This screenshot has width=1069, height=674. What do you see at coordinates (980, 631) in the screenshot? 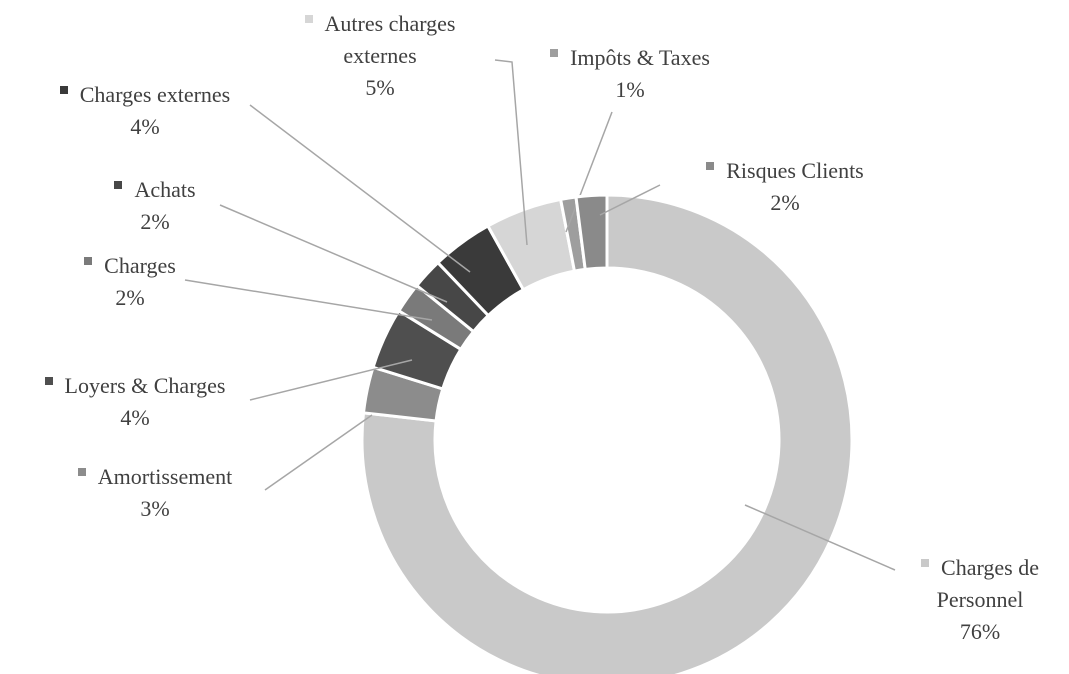
I see `value-label: 76%` at bounding box center [980, 631].